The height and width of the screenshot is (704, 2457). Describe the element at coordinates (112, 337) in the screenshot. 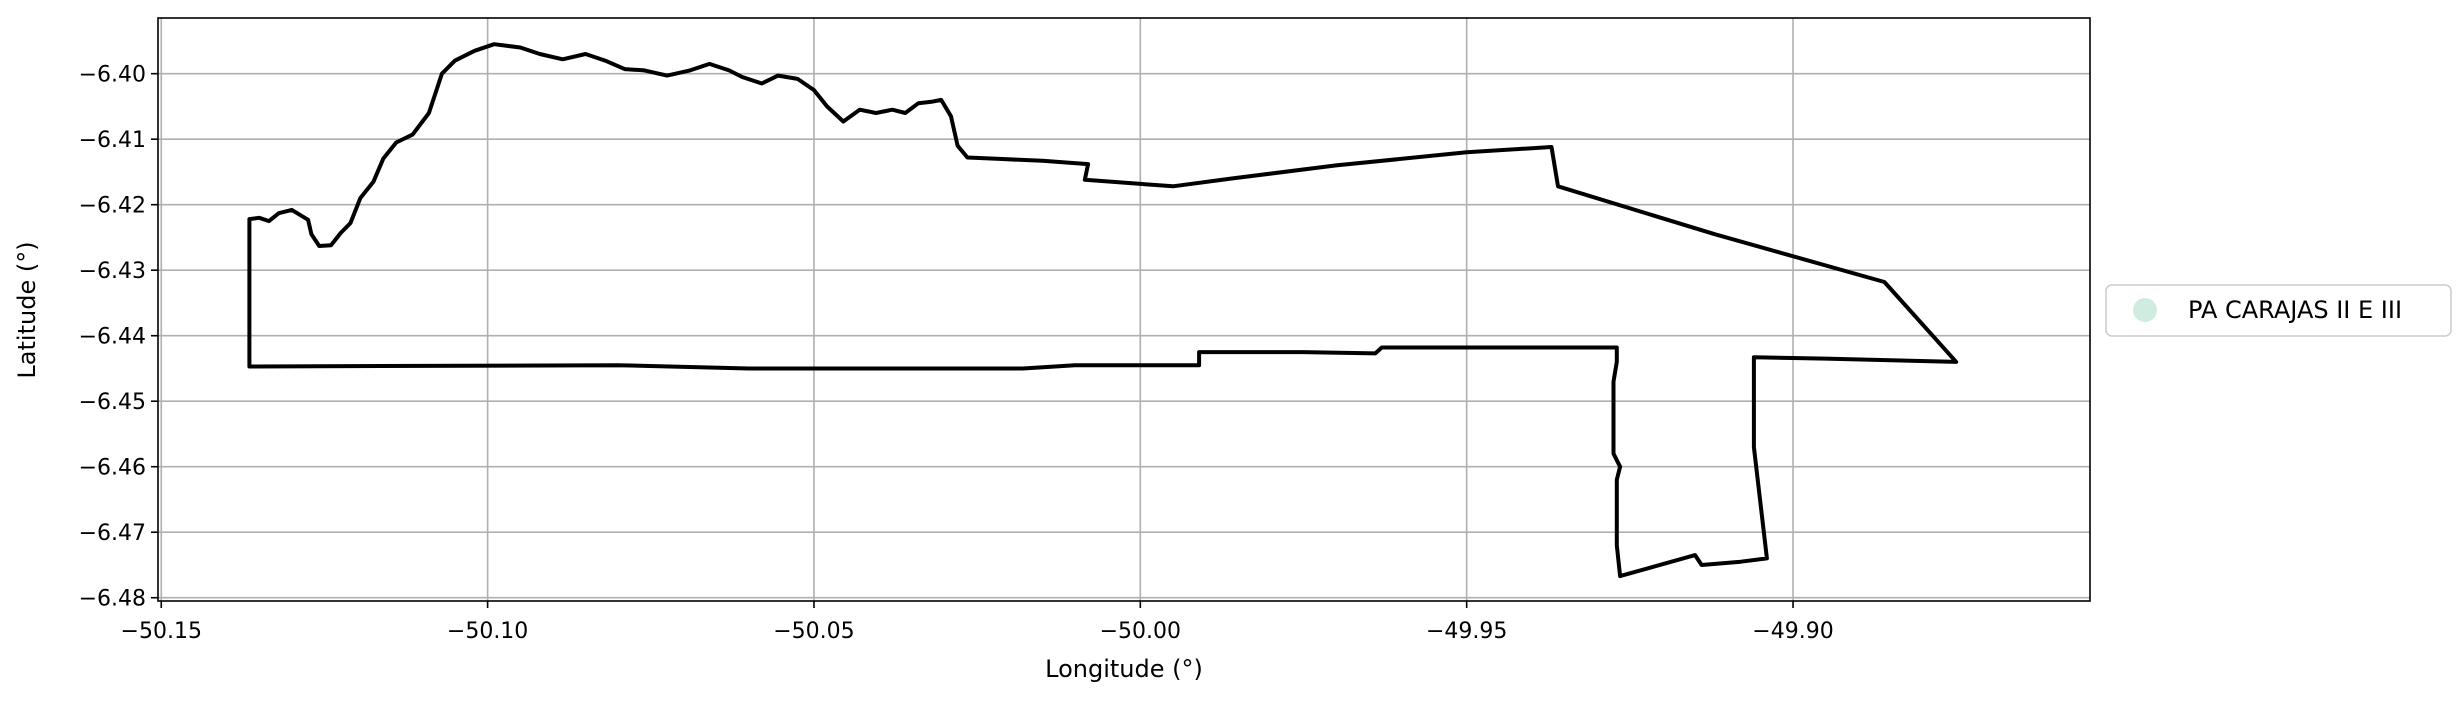

I see `y-tick-label: −6.44` at that location.